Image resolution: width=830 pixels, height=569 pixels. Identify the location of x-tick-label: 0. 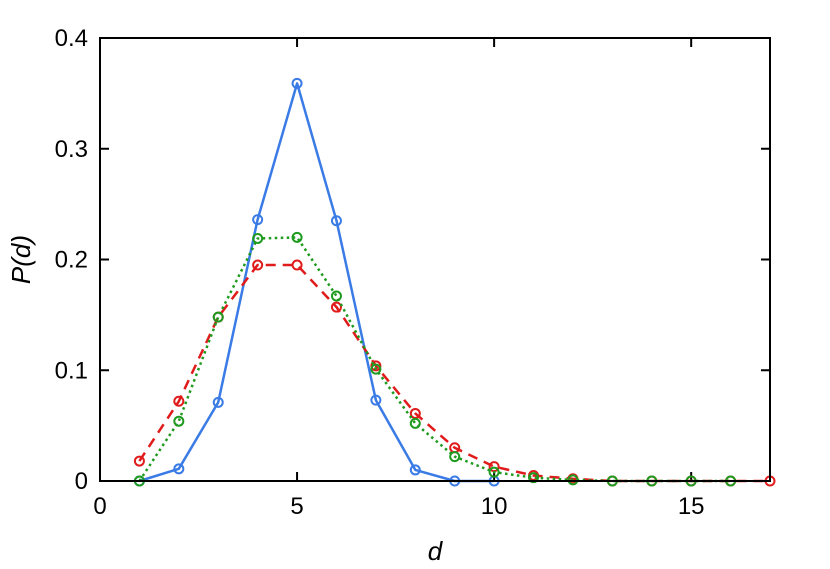
(99, 506).